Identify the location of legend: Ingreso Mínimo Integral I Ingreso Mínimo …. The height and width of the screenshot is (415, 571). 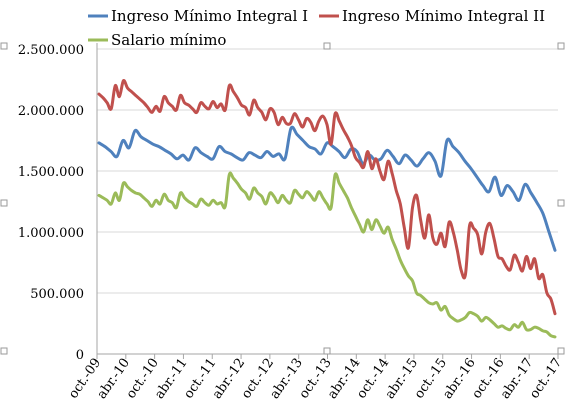
(316, 28).